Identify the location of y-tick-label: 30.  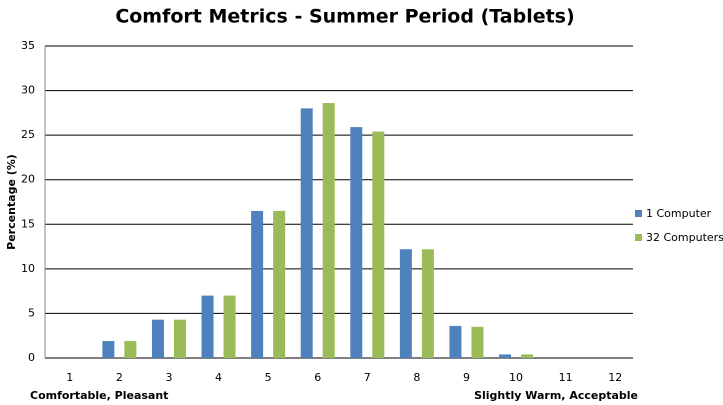
(28, 90).